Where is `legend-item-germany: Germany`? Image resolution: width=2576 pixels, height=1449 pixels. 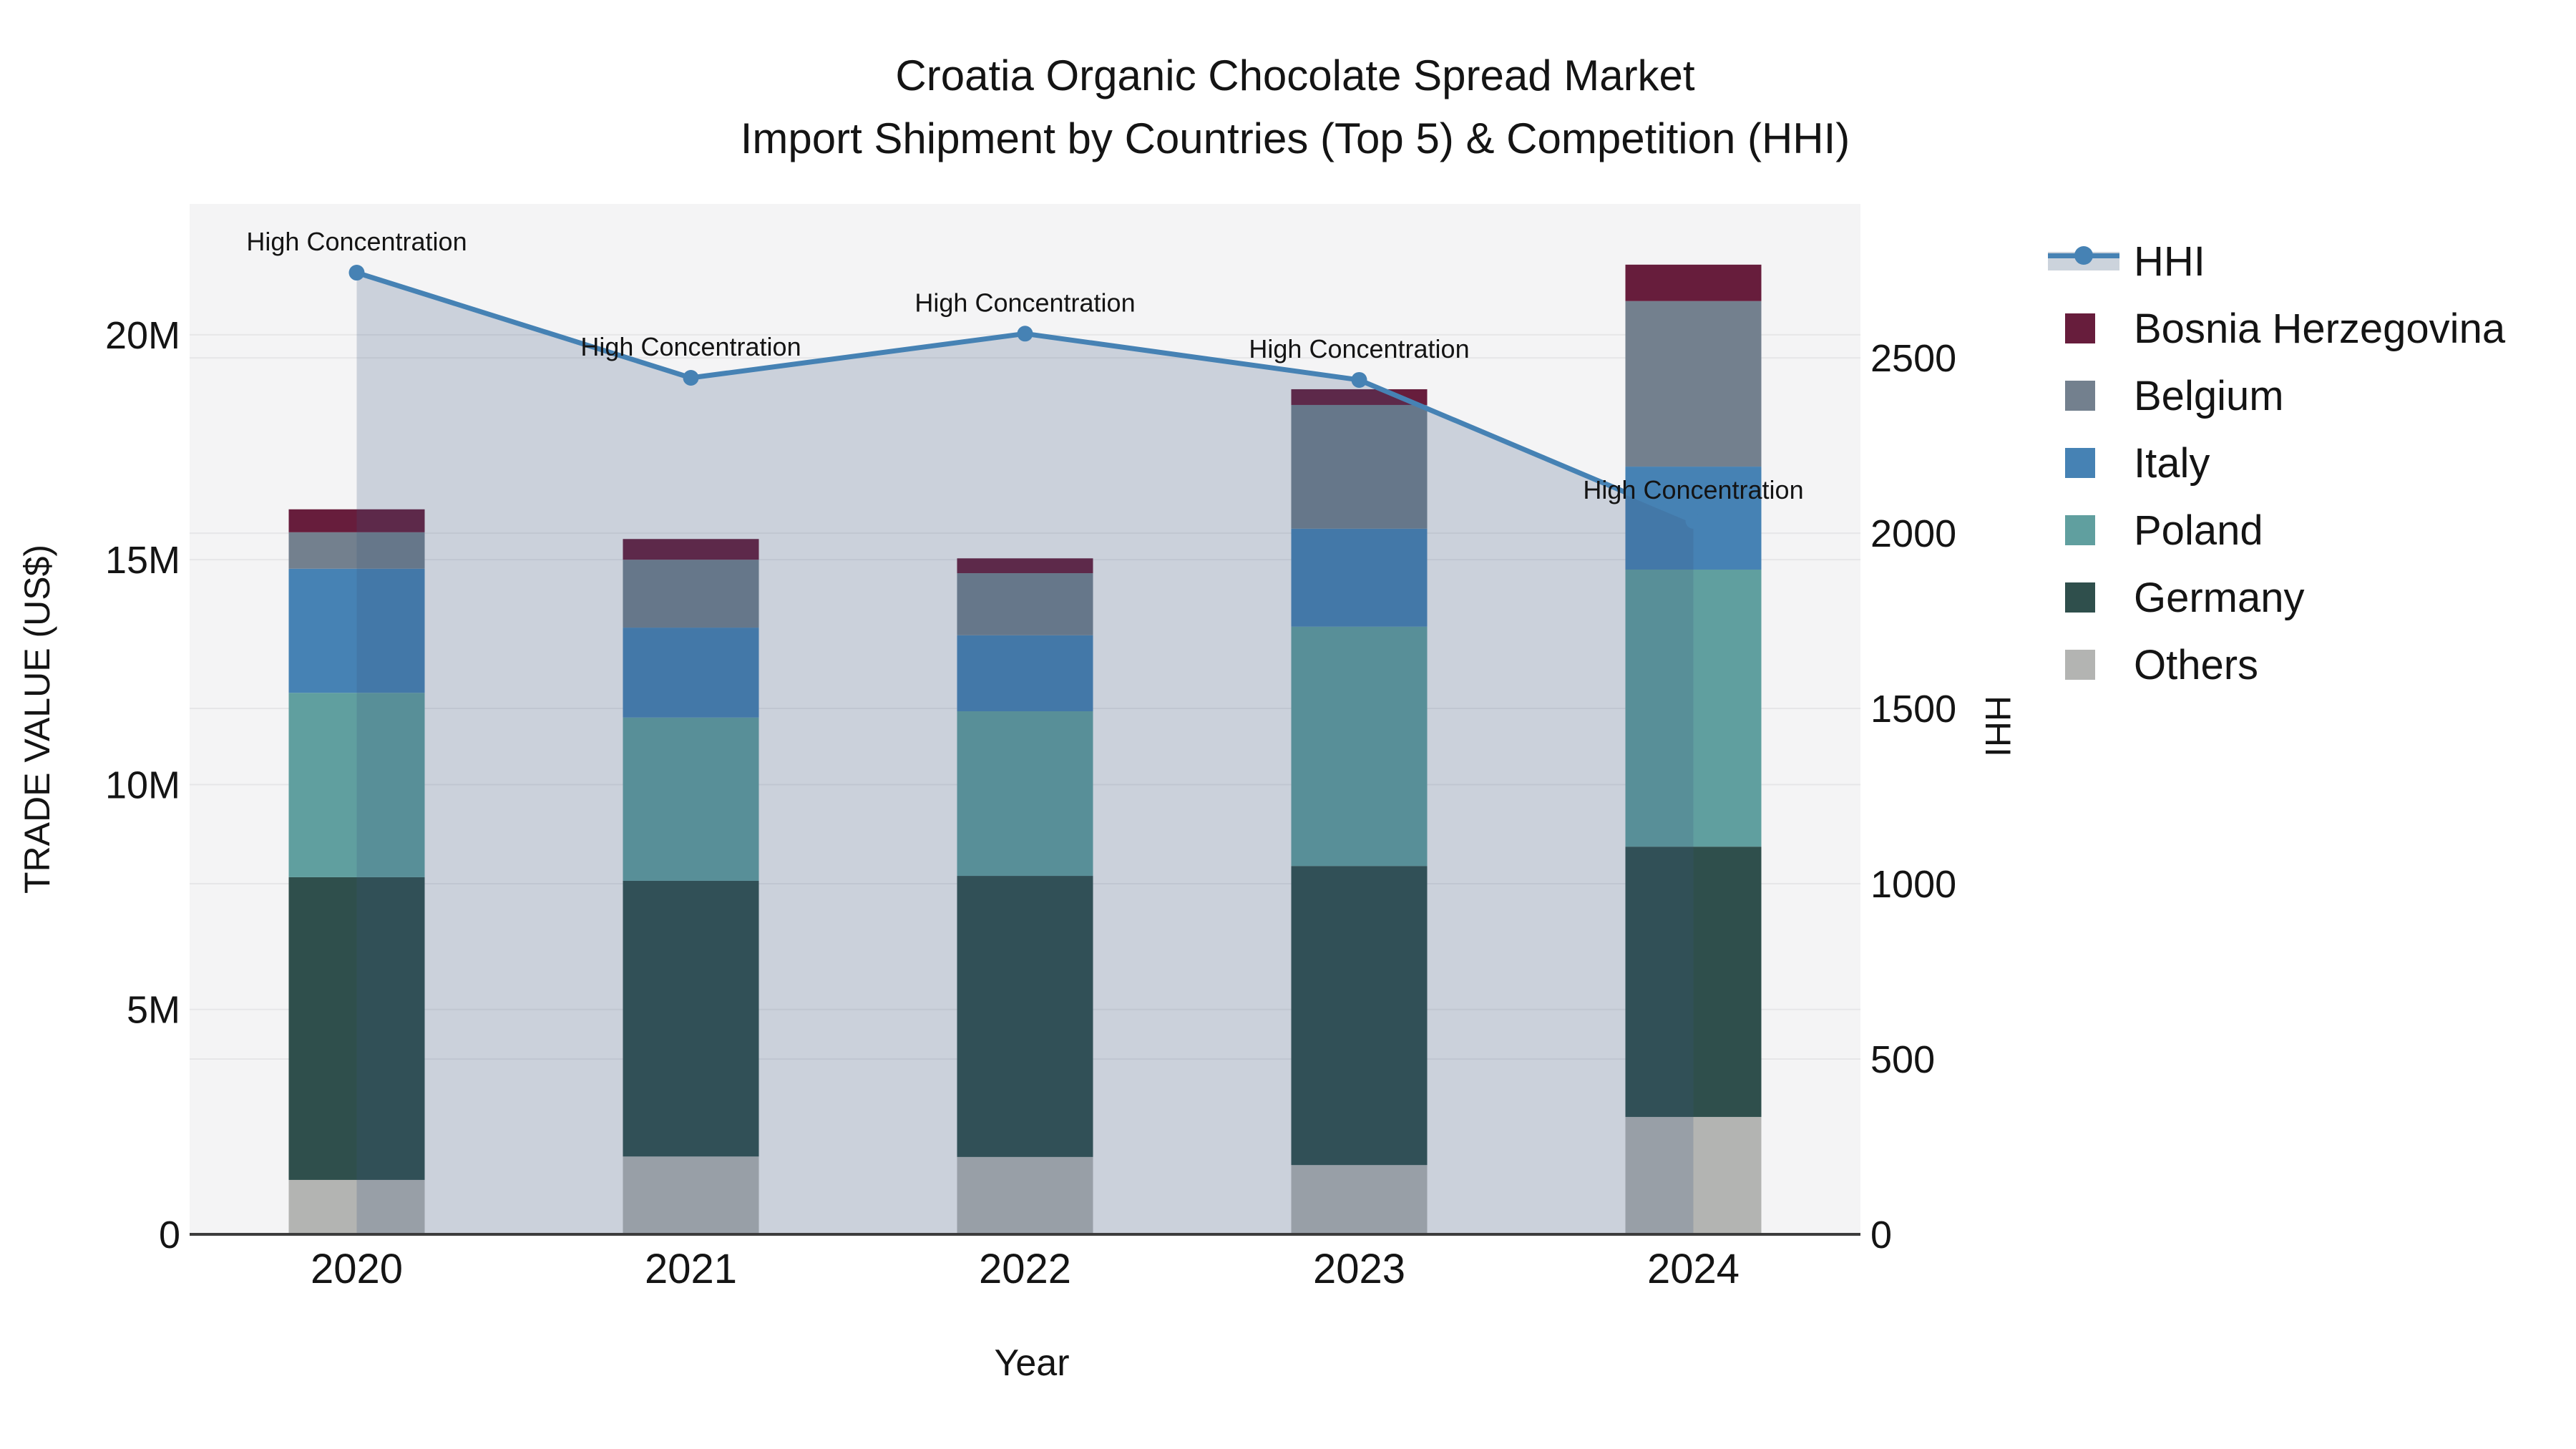
legend-item-germany: Germany is located at coordinates (2276, 597).